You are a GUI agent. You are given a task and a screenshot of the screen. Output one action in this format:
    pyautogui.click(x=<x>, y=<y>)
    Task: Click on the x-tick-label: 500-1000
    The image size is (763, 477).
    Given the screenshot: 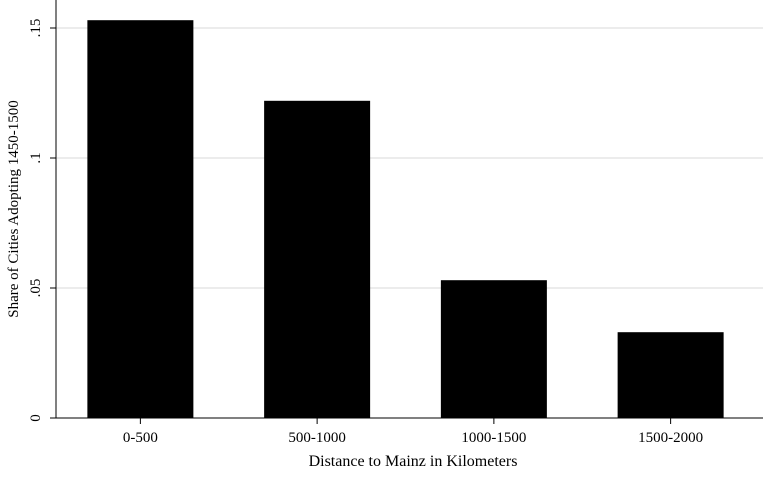 What is the action you would take?
    pyautogui.click(x=317, y=438)
    